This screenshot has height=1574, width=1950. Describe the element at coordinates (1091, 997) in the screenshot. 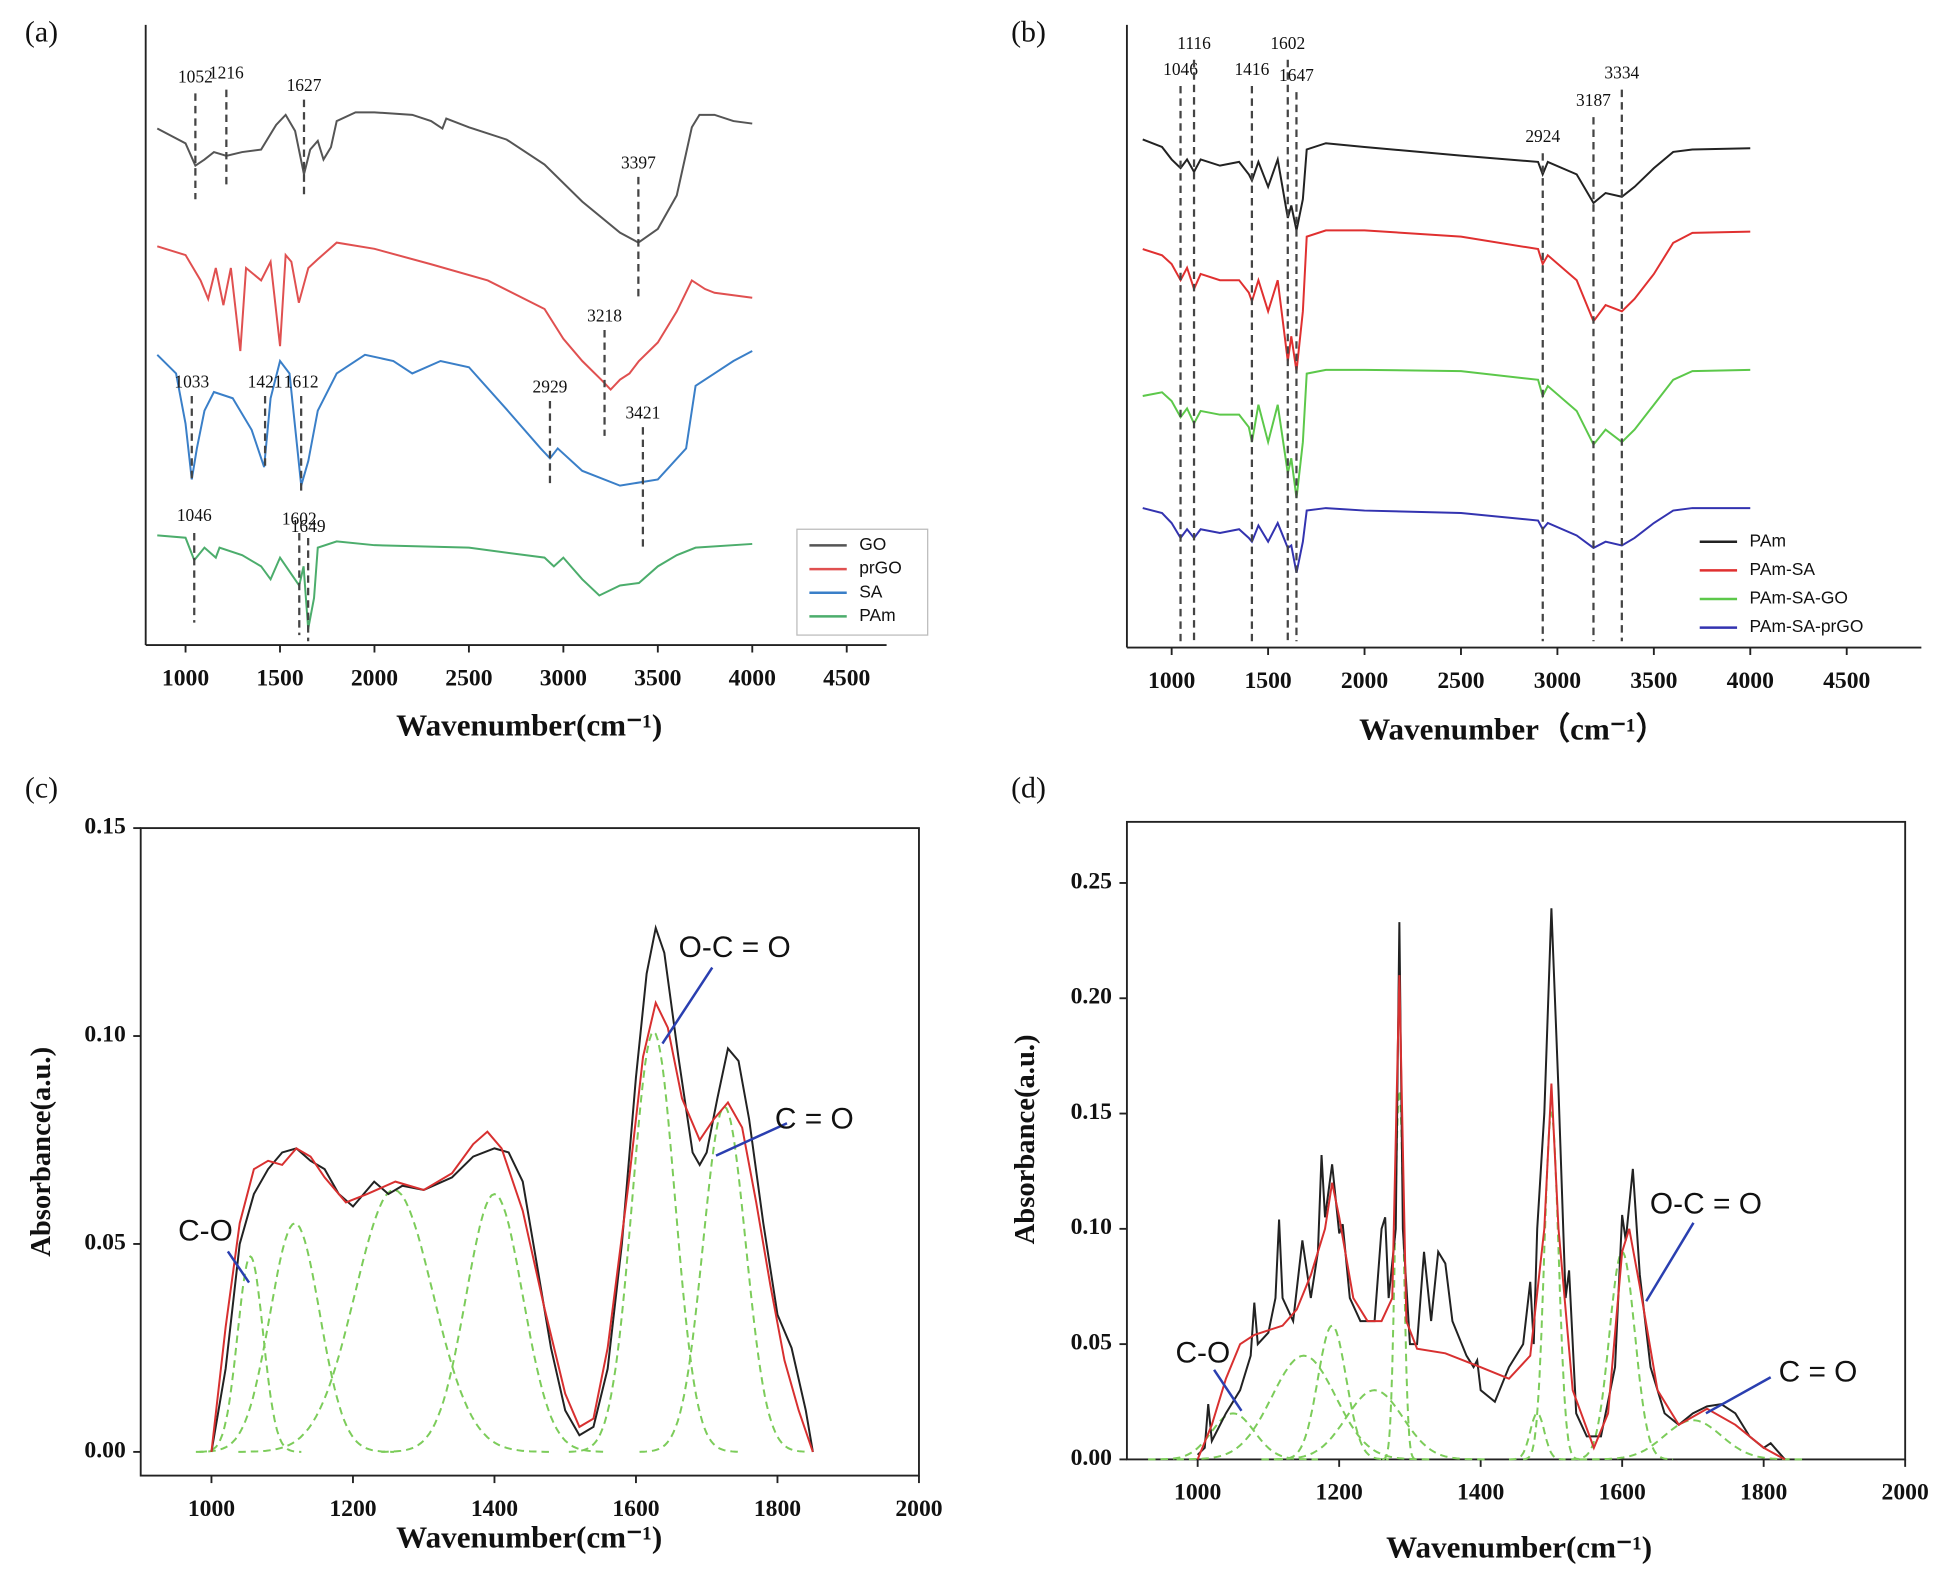

I see `y-tick-label: 0.20` at that location.